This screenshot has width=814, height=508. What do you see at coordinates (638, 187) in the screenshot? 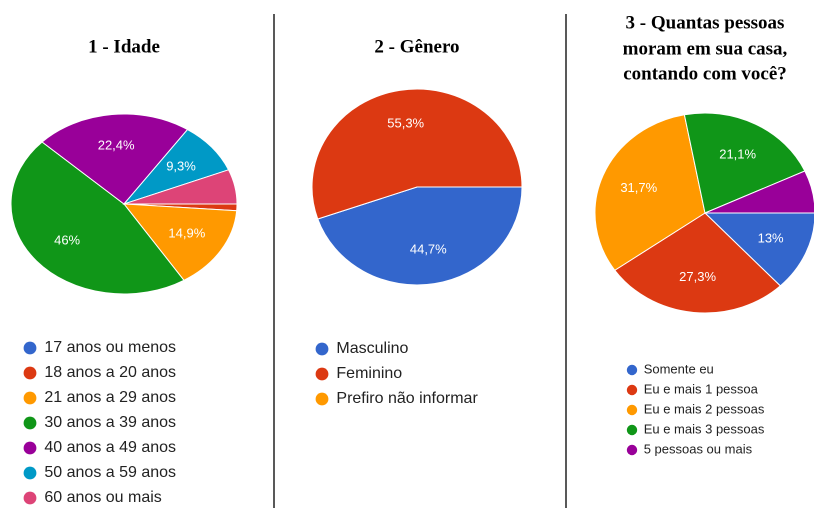
I see `slice-label: 31,7%` at bounding box center [638, 187].